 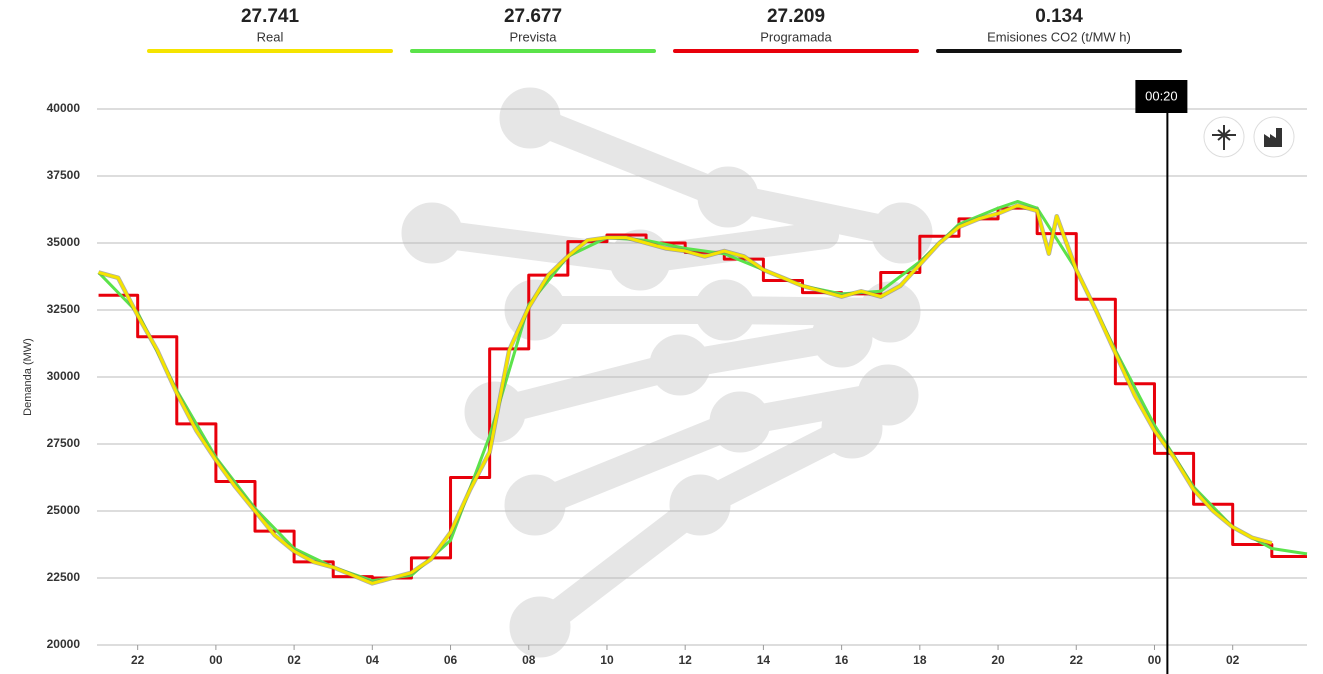 I want to click on y-tick-label: 37500, so click(x=64, y=175).